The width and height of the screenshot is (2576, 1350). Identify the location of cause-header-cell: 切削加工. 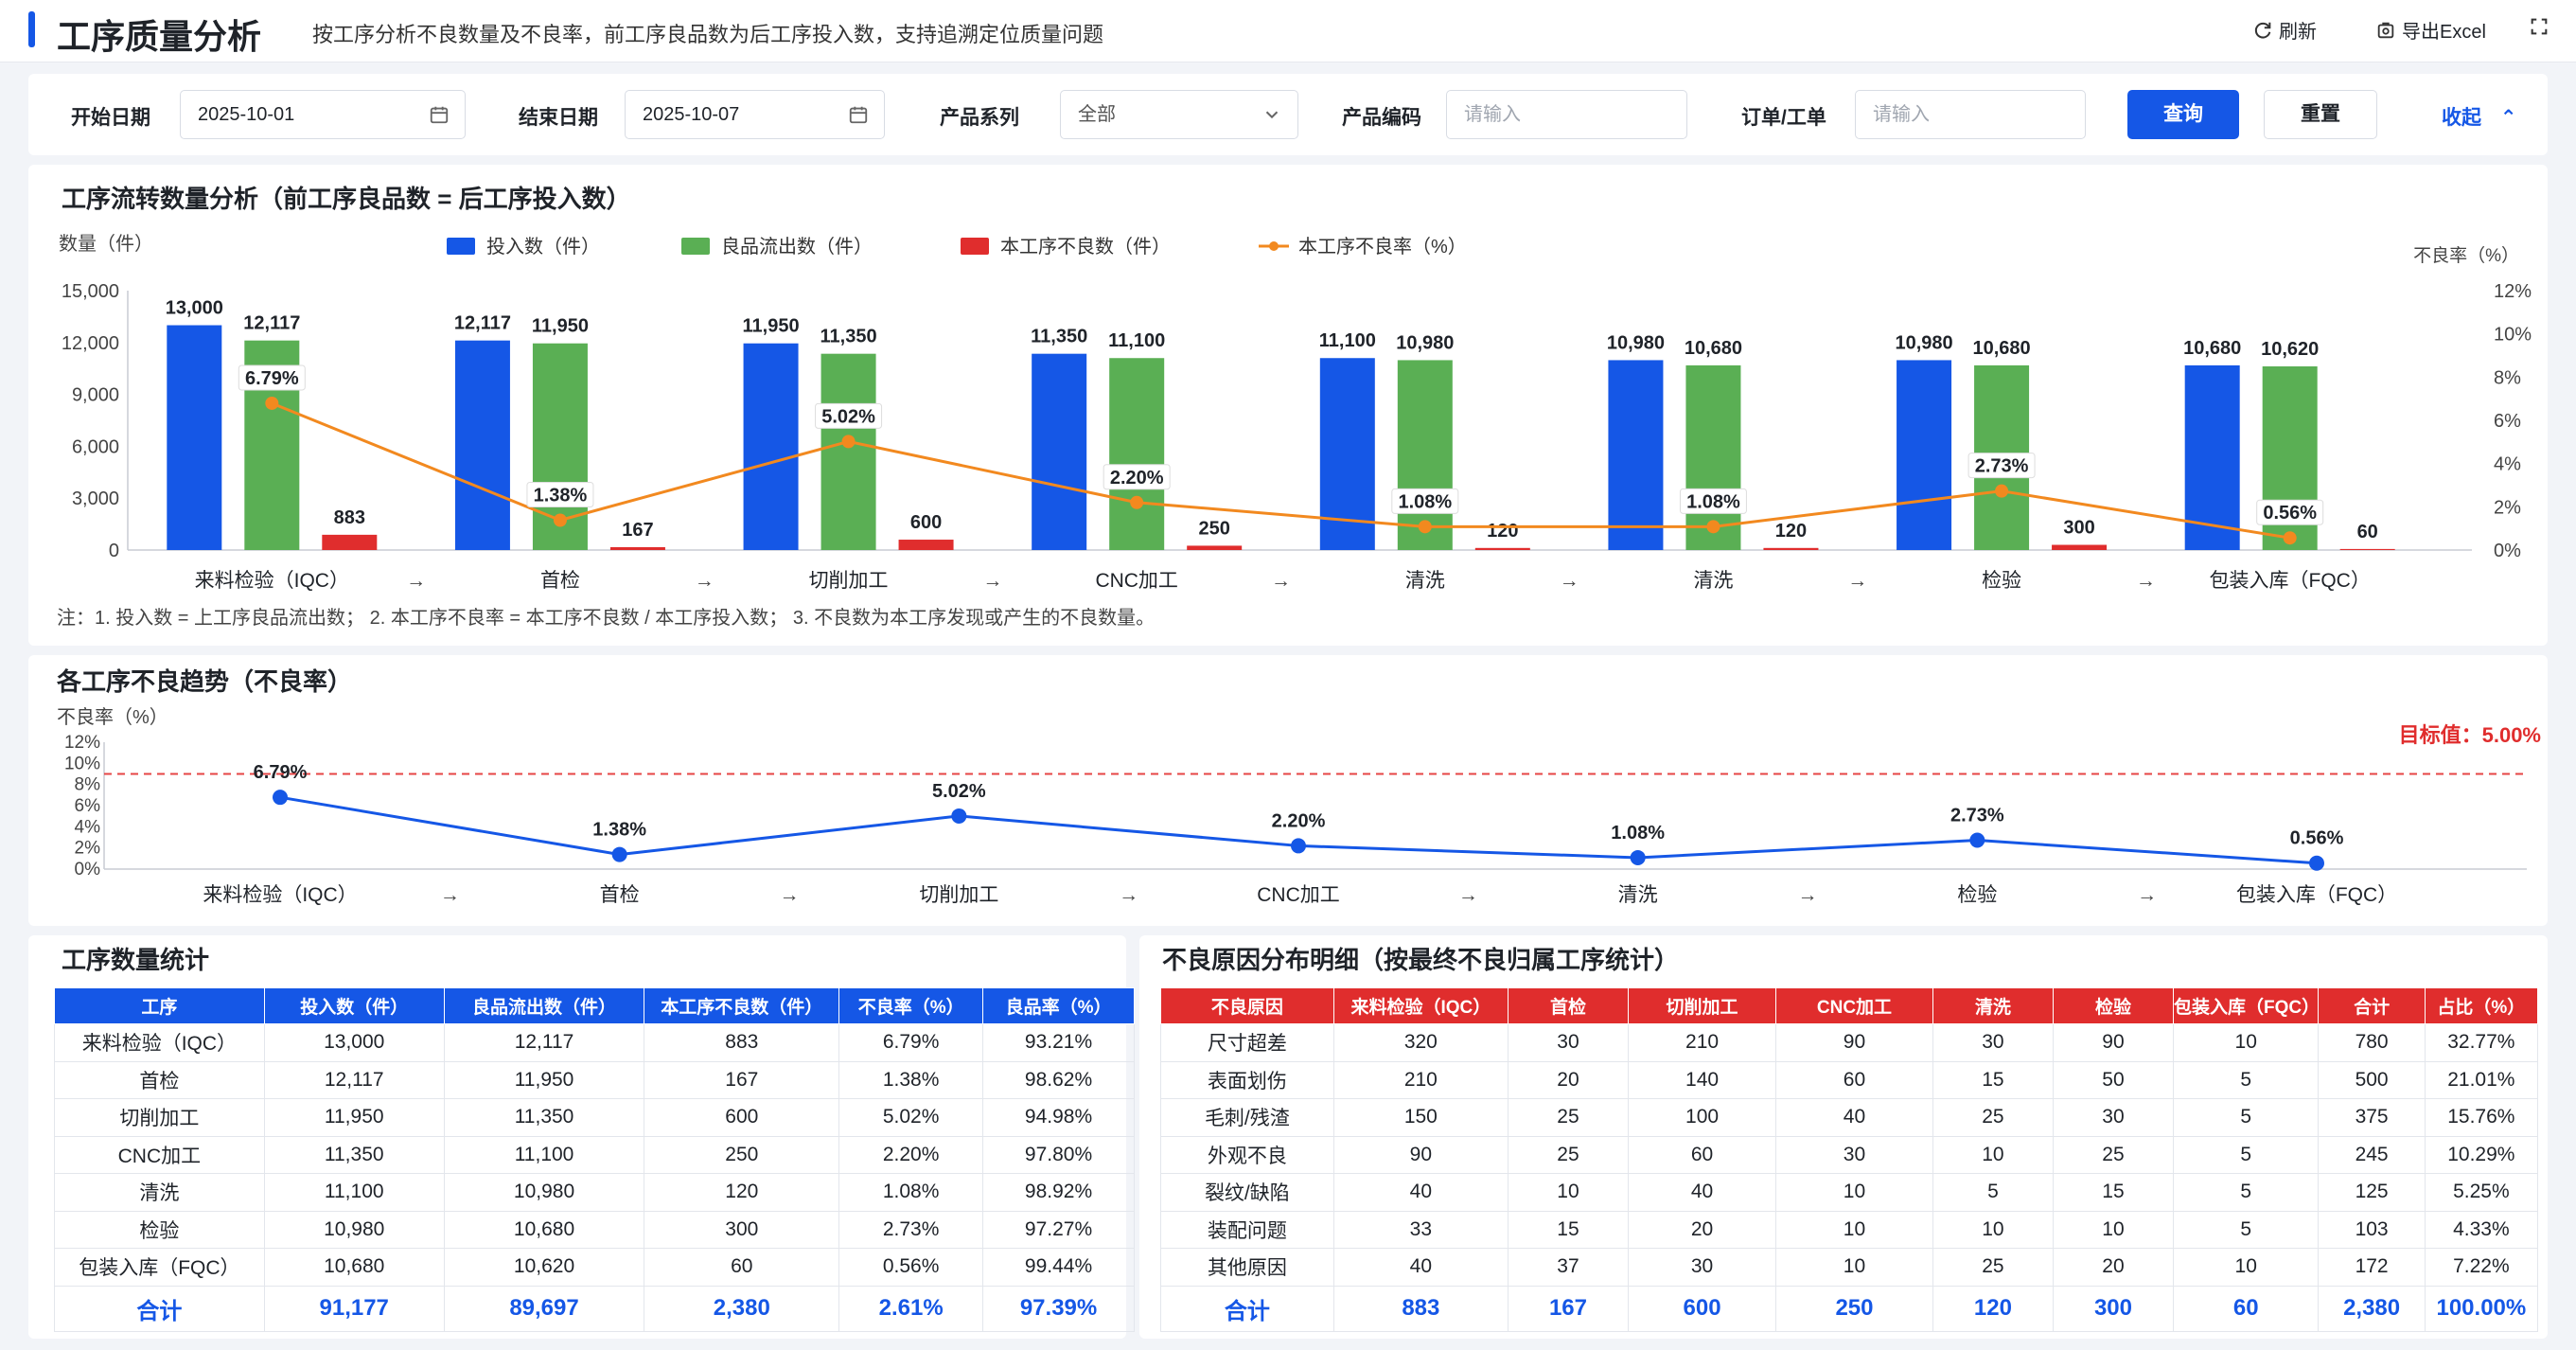
(1702, 1005).